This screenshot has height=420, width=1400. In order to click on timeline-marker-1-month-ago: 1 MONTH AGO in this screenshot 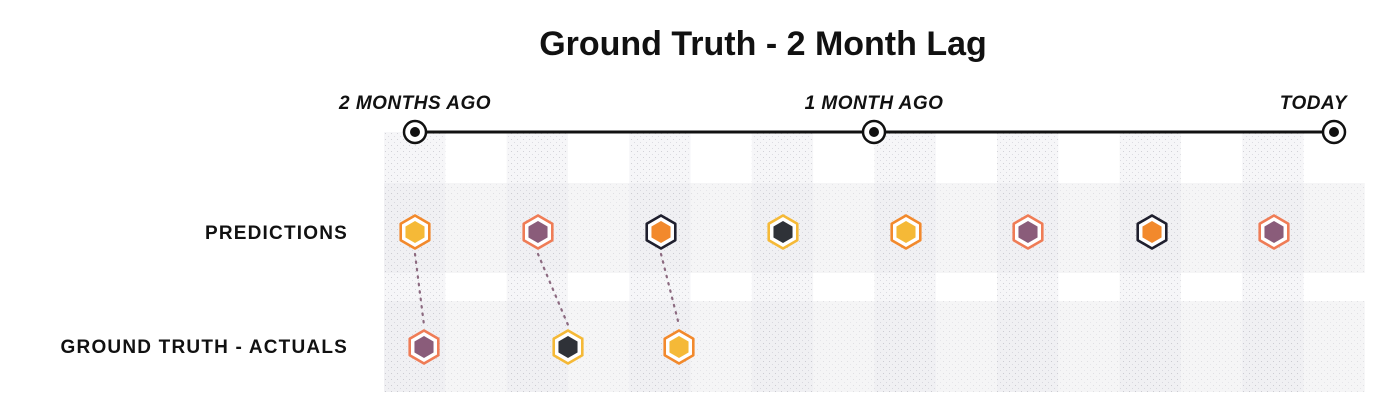, I will do `click(874, 119)`.